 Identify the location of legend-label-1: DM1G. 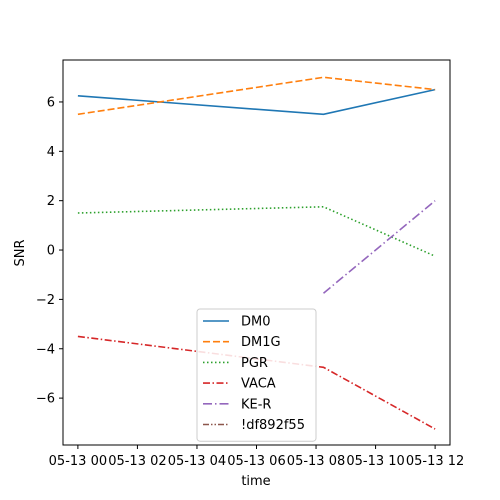
(261, 342).